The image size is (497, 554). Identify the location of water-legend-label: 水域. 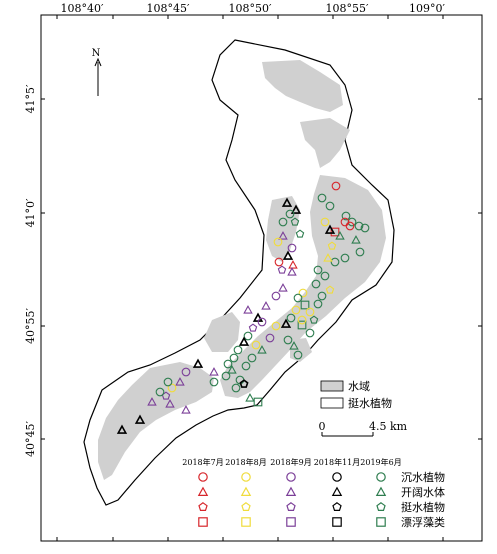
(359, 386).